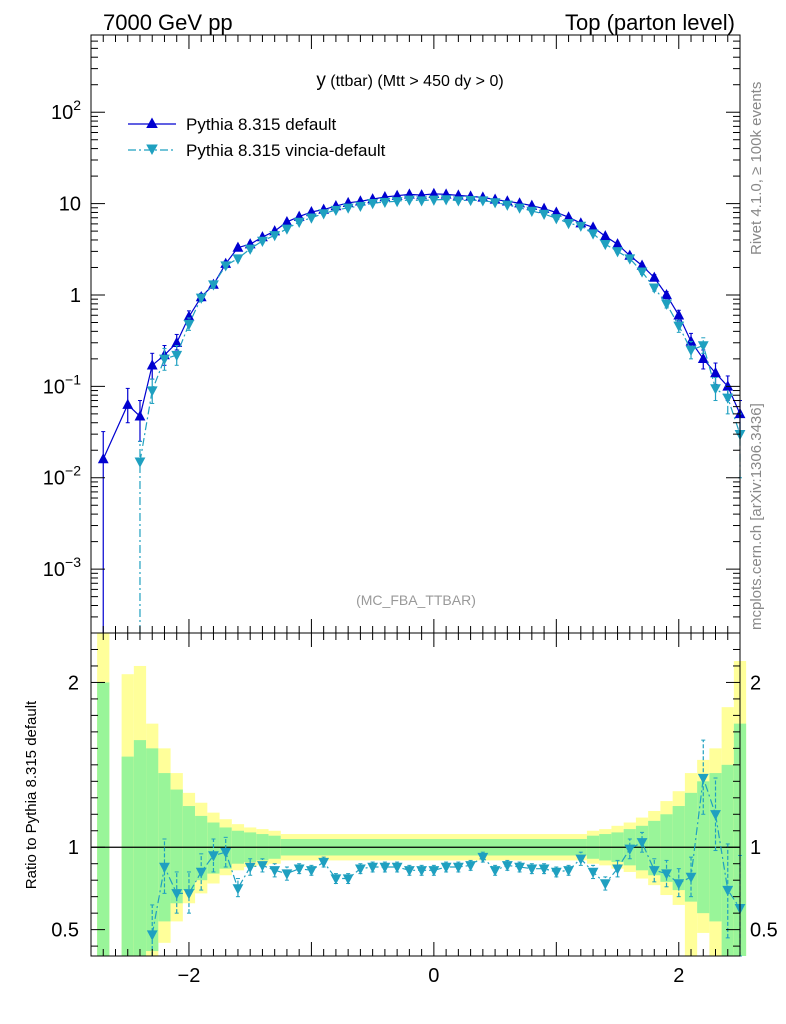 The width and height of the screenshot is (786, 1024). I want to click on y-tick-label: 10⁻¹, so click(62, 384).